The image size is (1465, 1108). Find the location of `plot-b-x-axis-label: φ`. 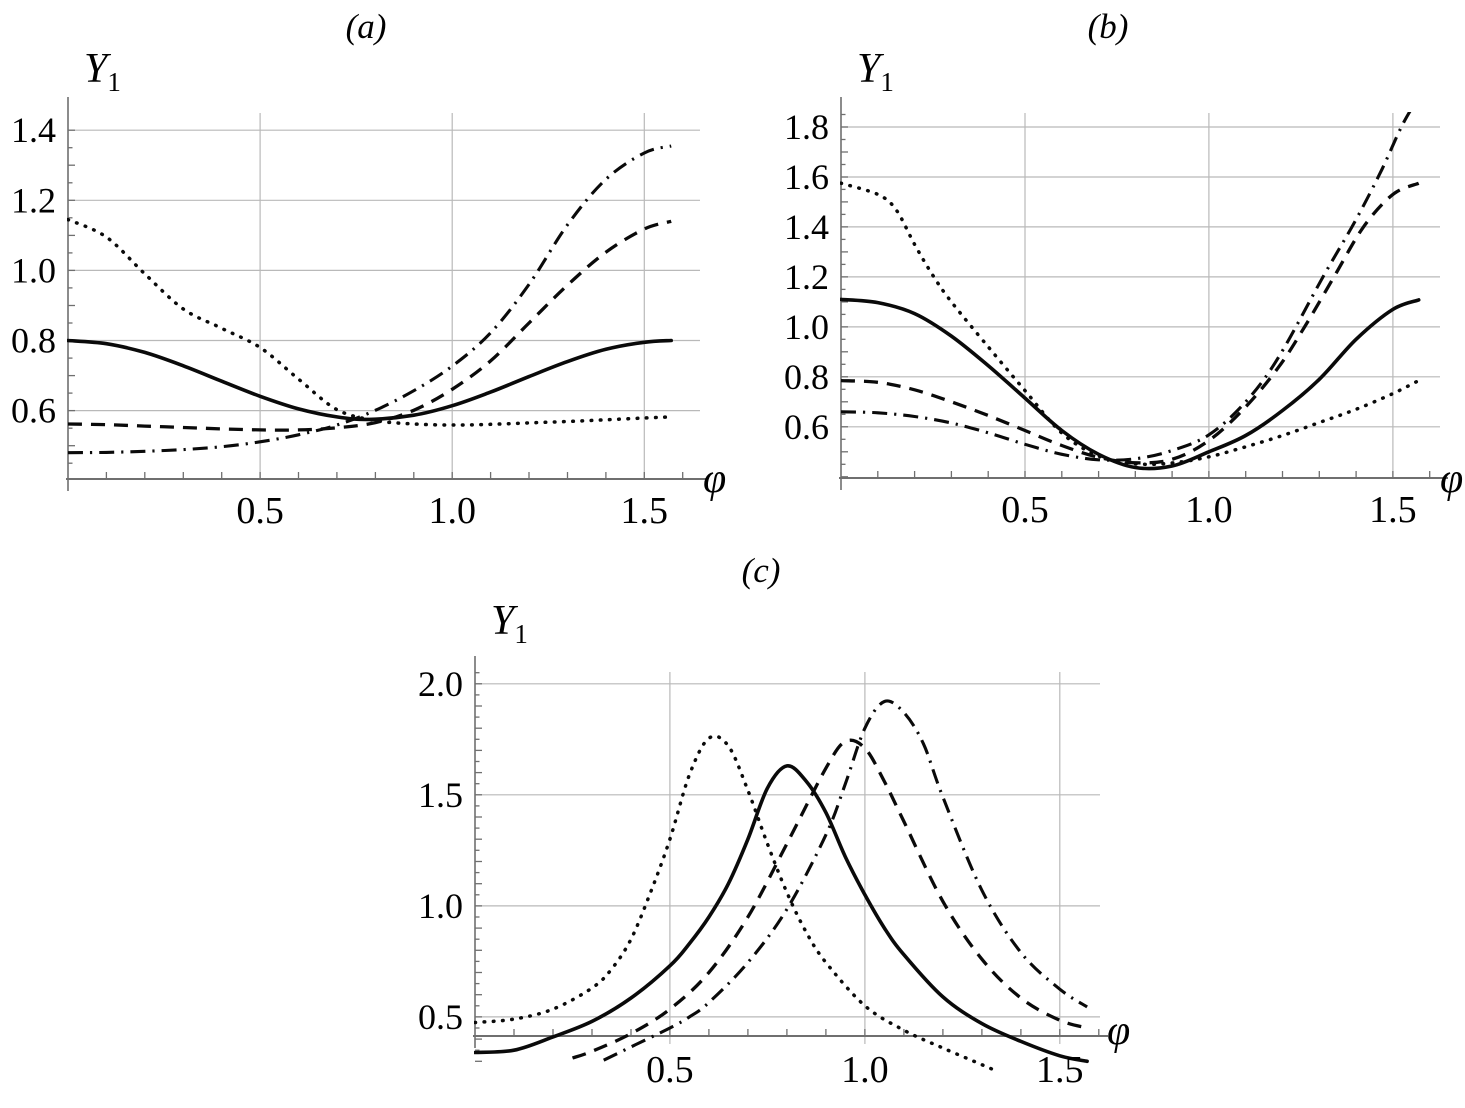

plot-b-x-axis-label: φ is located at coordinates (1452, 479).